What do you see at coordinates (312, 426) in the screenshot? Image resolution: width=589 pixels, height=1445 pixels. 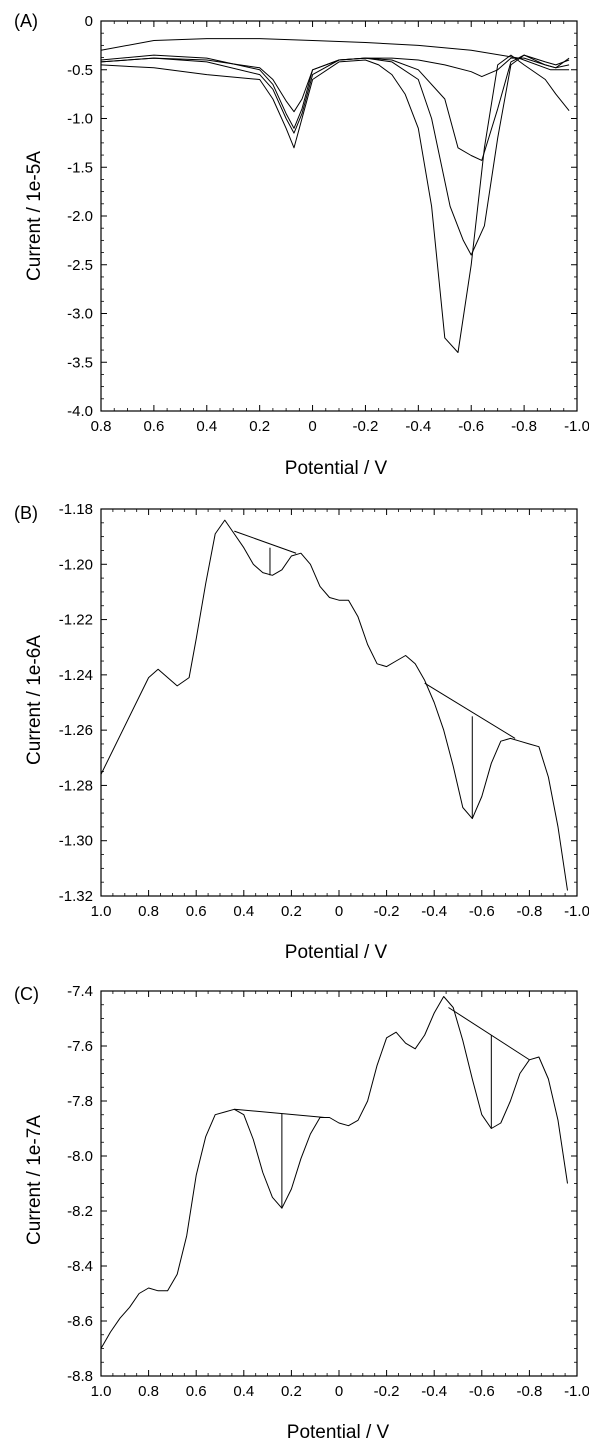 I see `panel-a-x-tick-label: 0` at bounding box center [312, 426].